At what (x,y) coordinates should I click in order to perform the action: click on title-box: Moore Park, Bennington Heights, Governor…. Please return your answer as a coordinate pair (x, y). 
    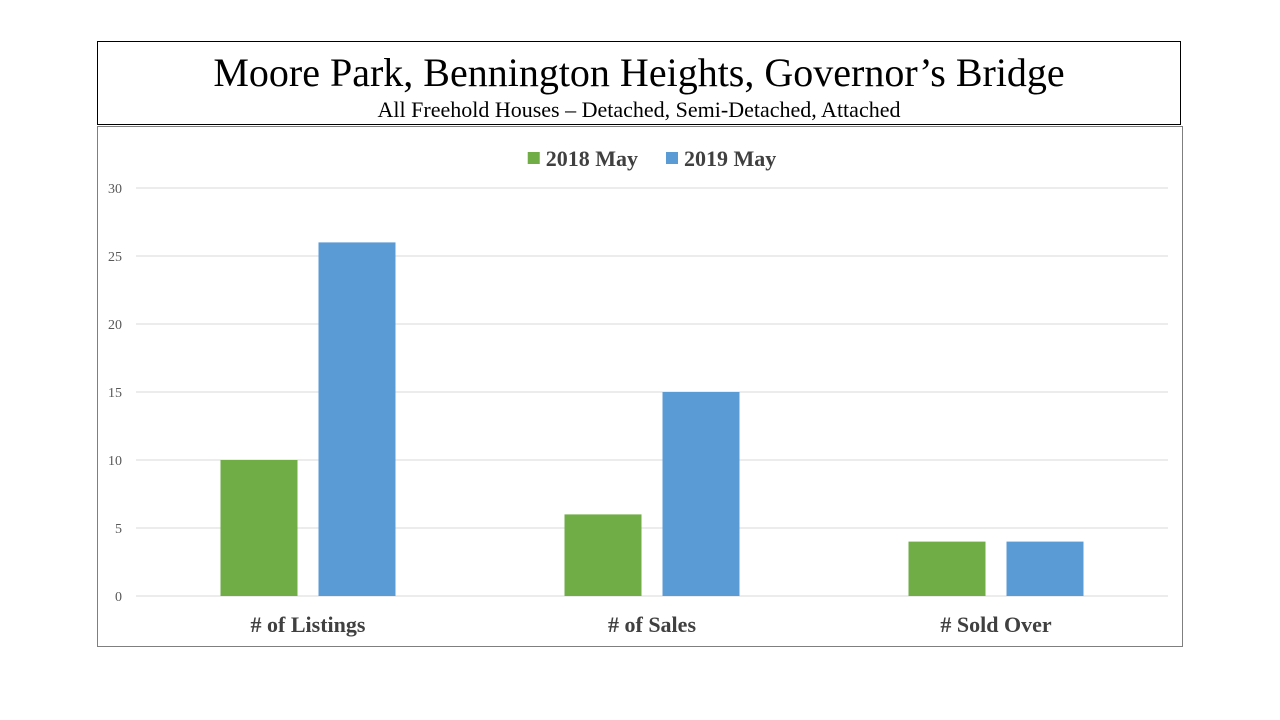
    Looking at the image, I should click on (639, 83).